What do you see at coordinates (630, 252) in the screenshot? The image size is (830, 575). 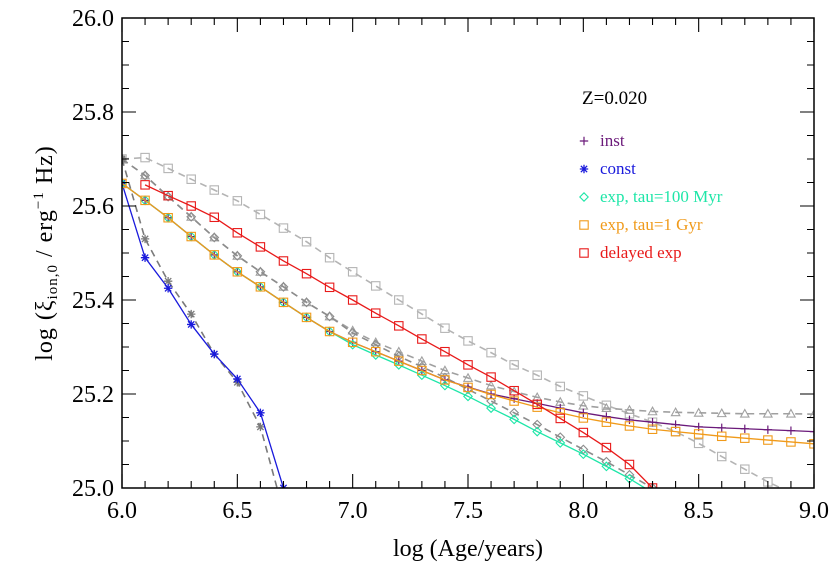 I see `legend-item-delayed_exp: delayed exp` at bounding box center [630, 252].